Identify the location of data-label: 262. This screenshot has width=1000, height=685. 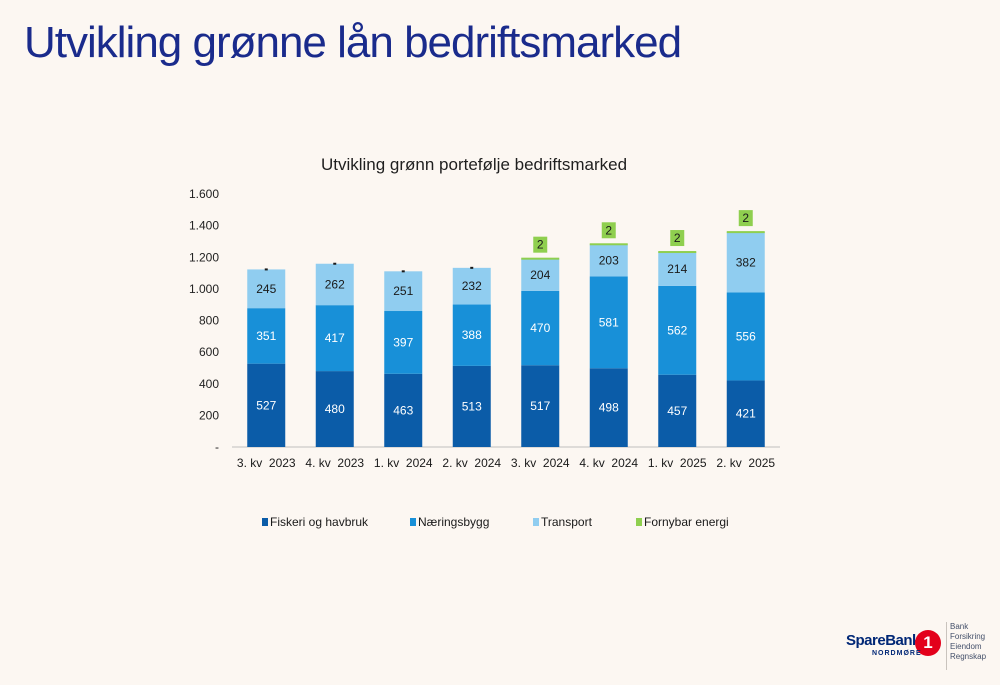
(335, 284).